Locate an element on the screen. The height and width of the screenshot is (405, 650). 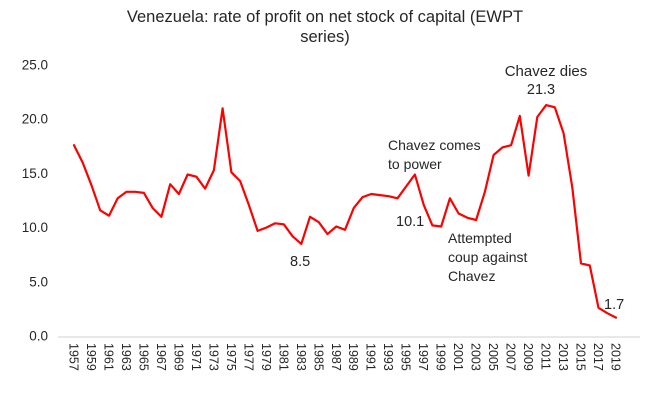
annotation-attempted-coup: Attempted is located at coordinates (480, 238).